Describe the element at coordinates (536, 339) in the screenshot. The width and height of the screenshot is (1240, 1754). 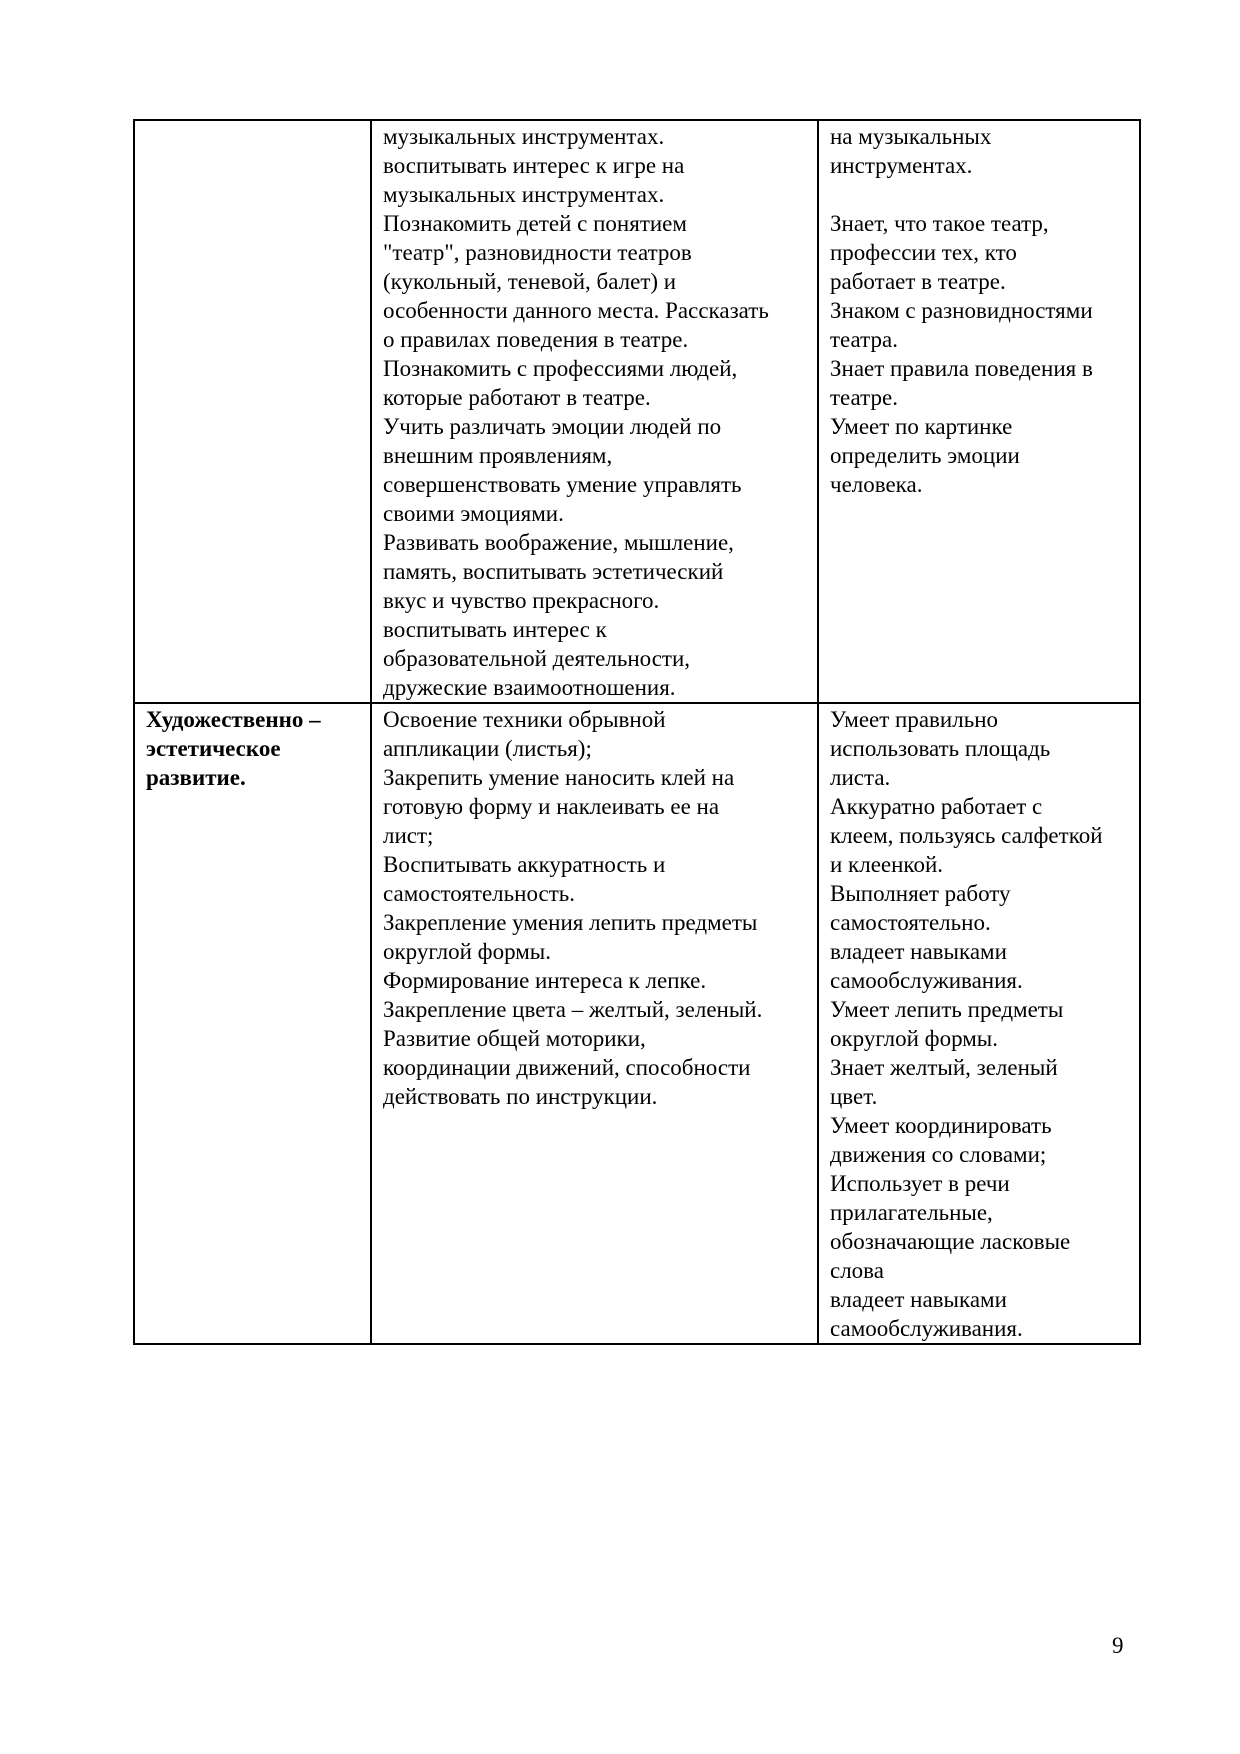
I see `text-line: о правилах поведения в театре.` at that location.